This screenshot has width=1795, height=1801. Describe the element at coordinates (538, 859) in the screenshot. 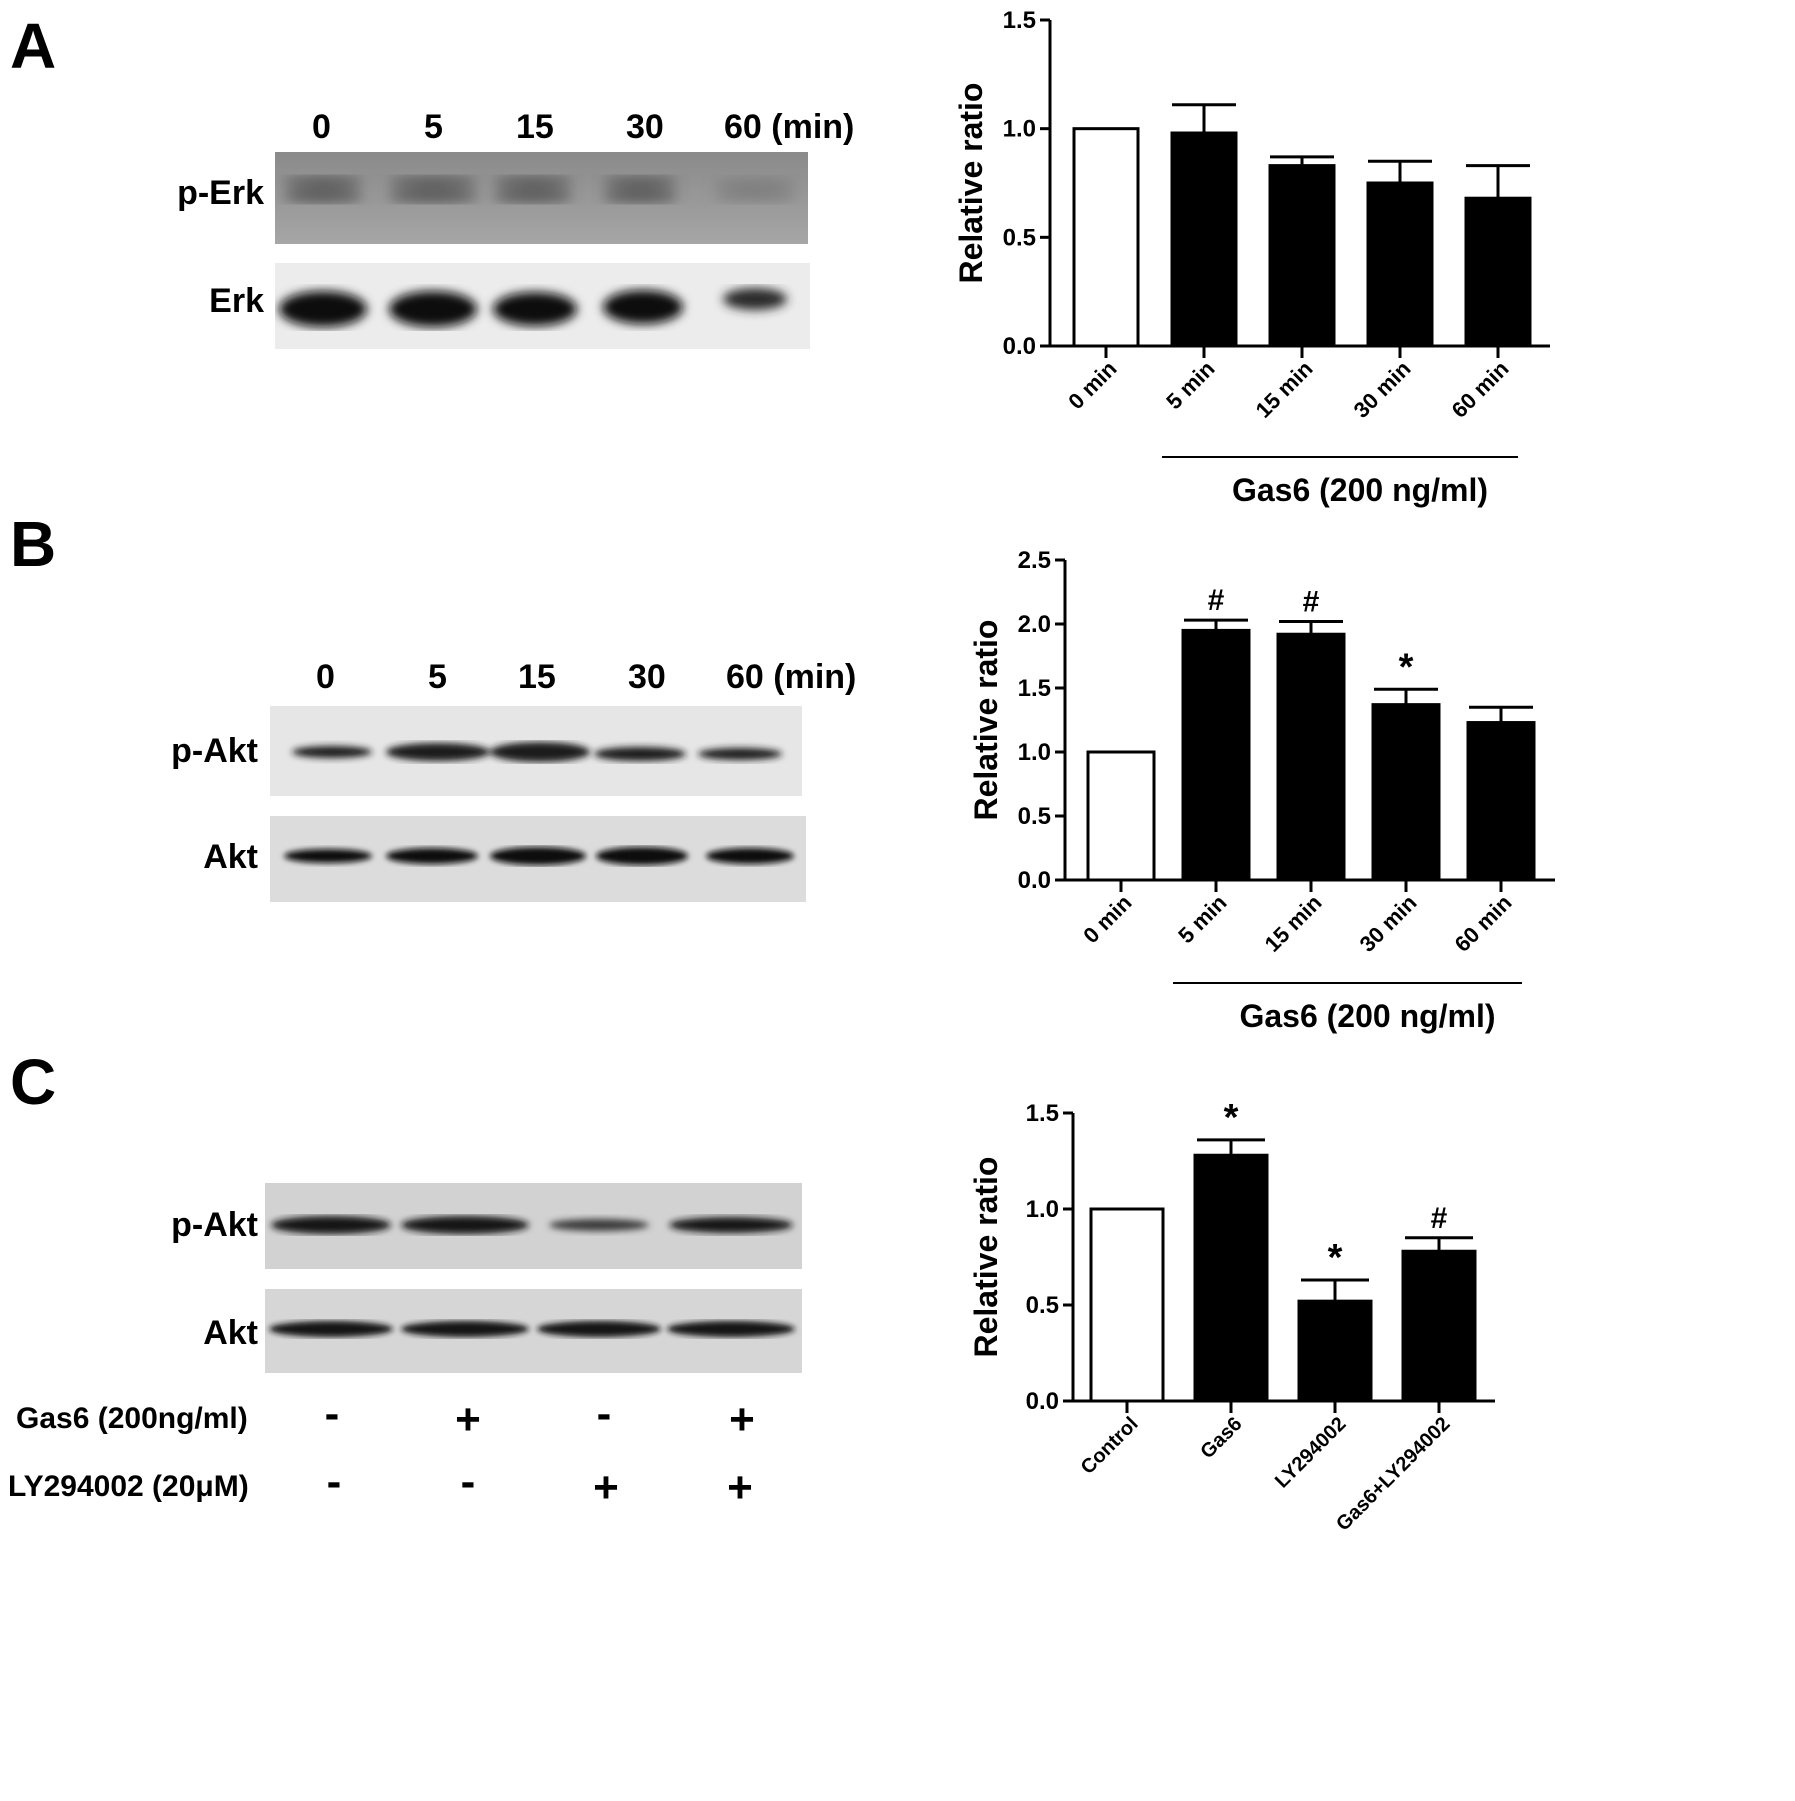

I see `western-blot-akt` at that location.